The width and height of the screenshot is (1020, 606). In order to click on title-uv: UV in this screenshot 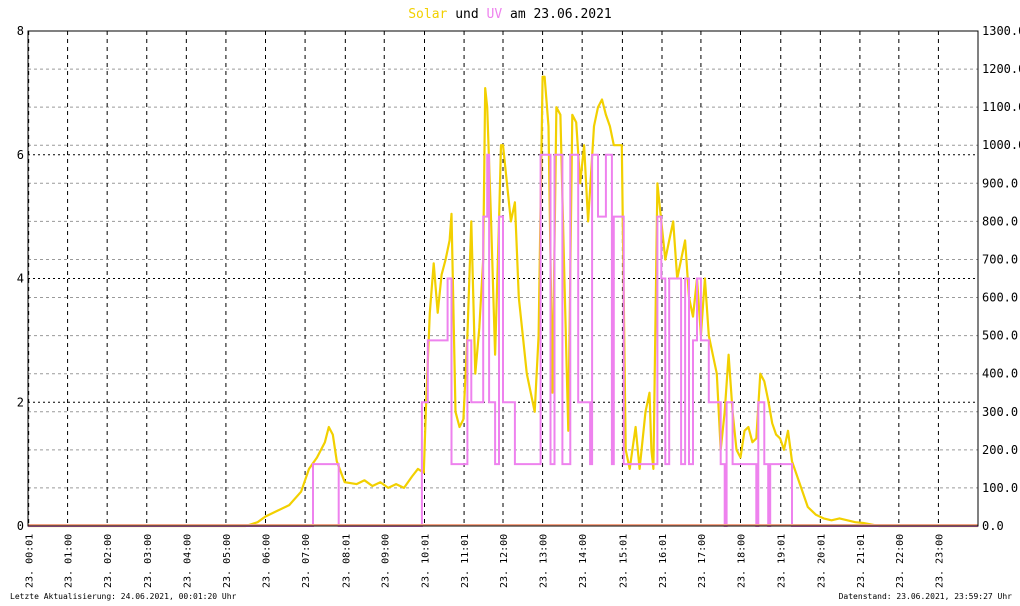, I will do `click(495, 14)`.